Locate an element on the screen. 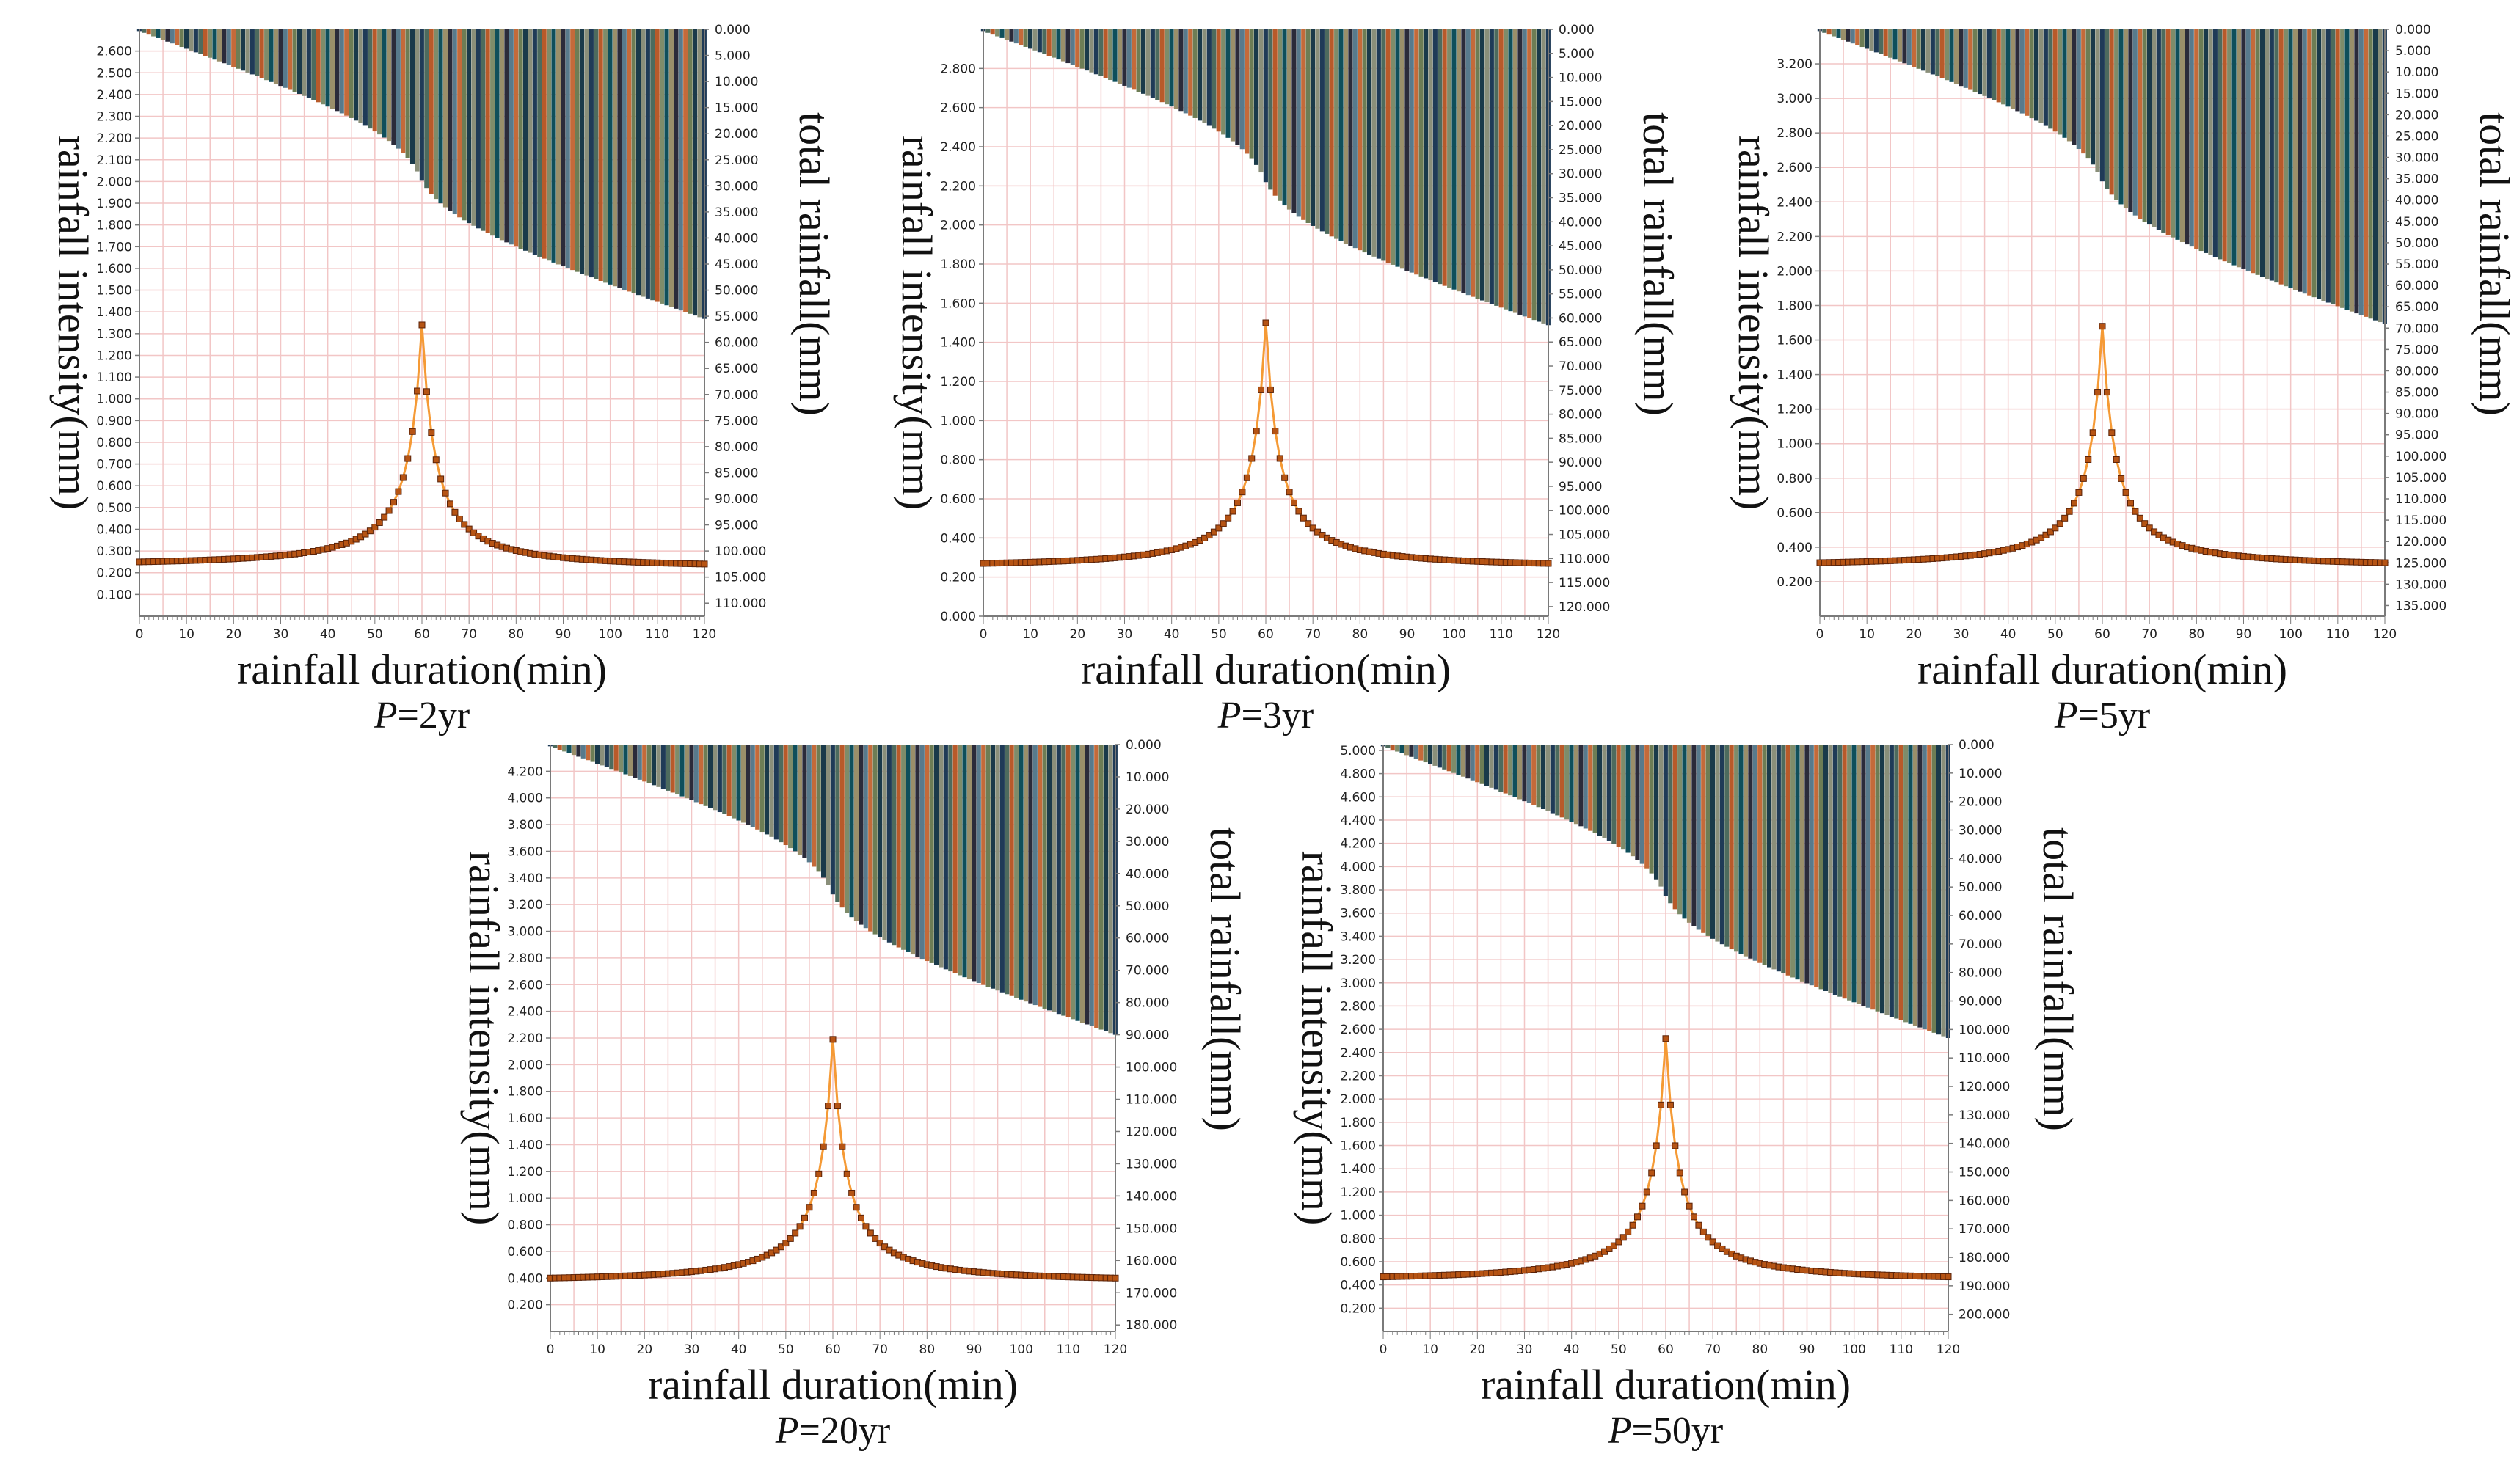  cumulative-bars is located at coordinates (1665, 891).